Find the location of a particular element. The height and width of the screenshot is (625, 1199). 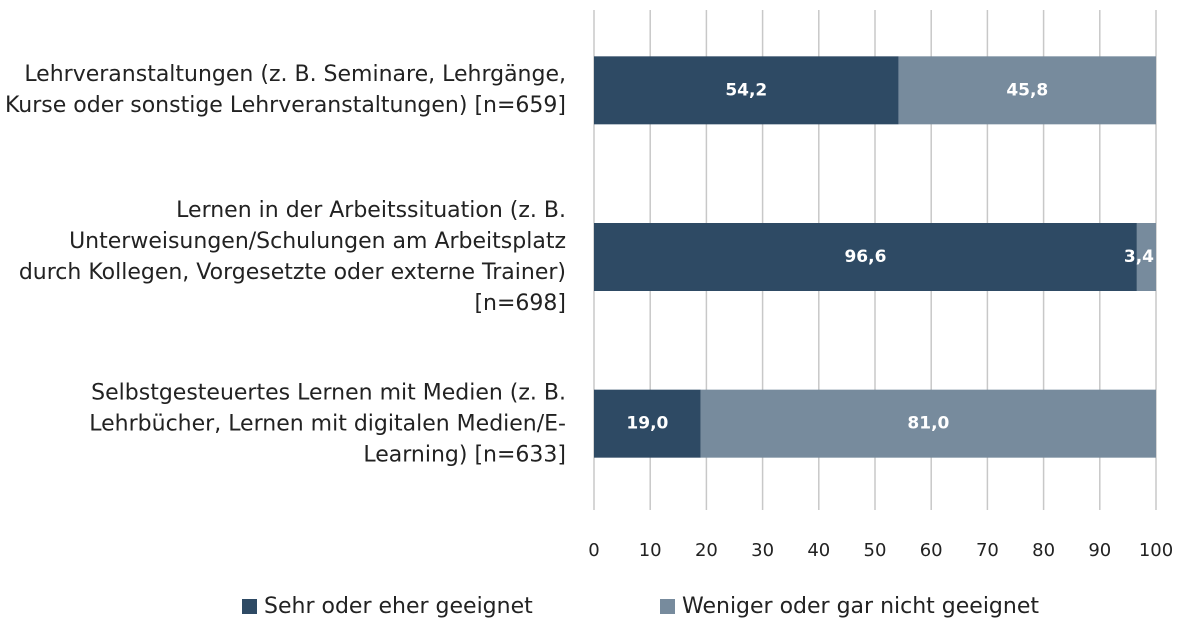

x-tick-label: 0 is located at coordinates (593, 550).